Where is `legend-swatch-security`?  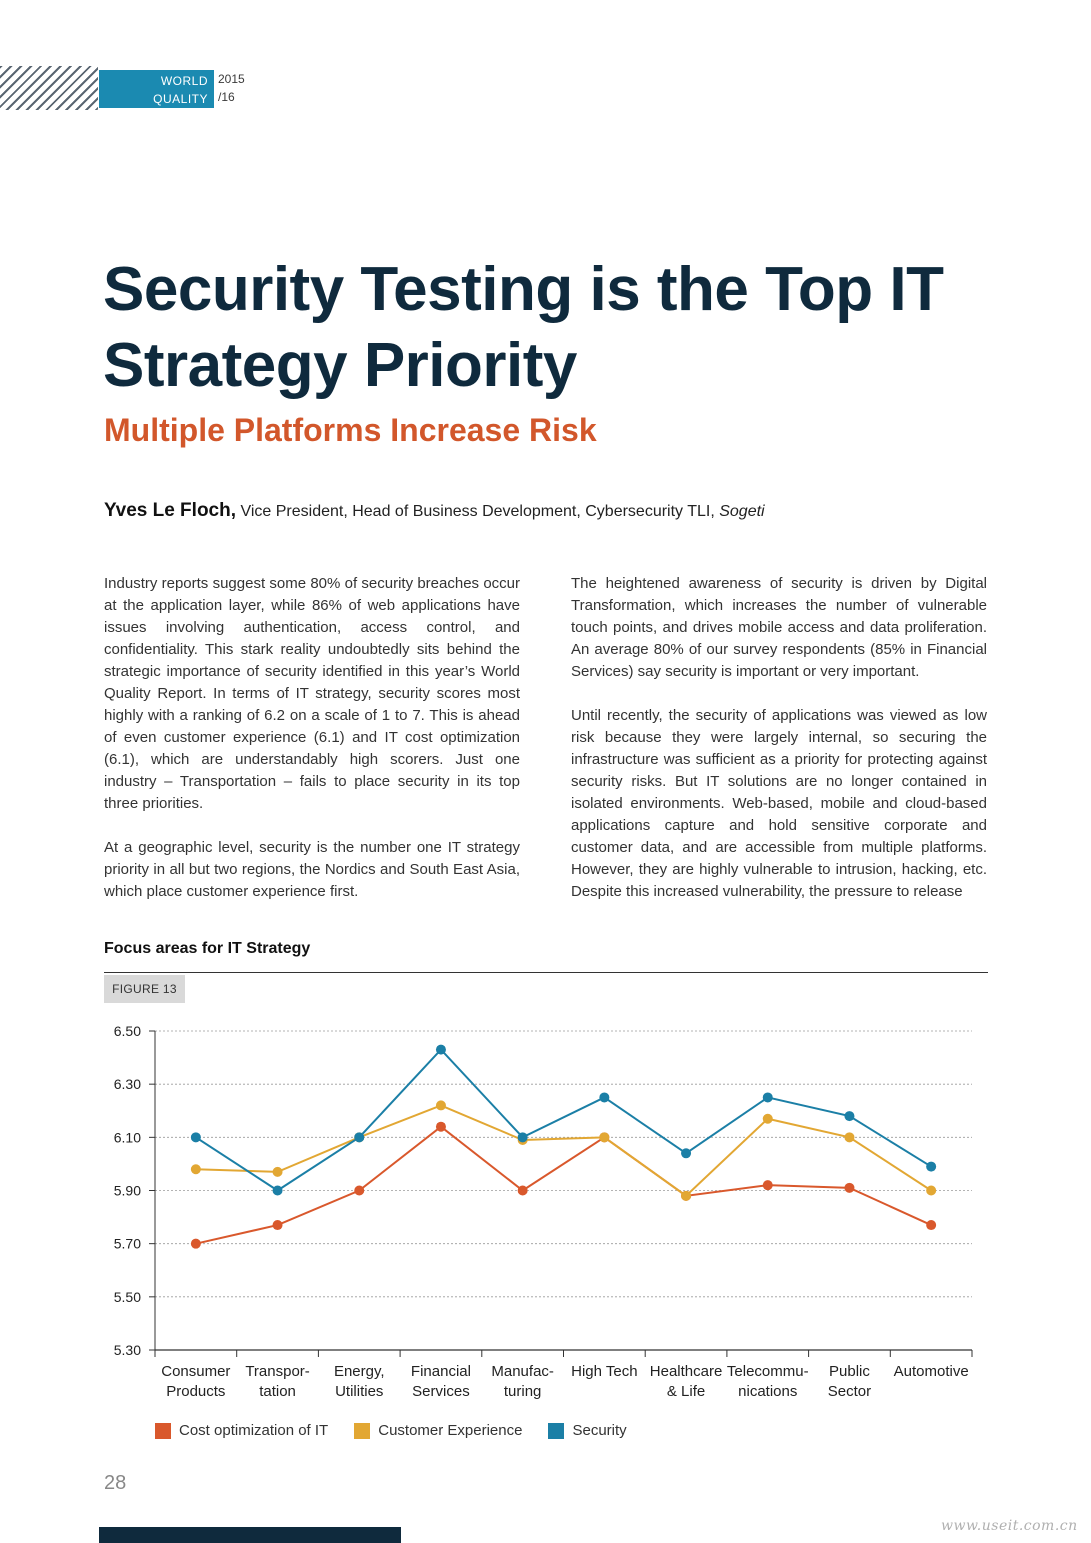 legend-swatch-security is located at coordinates (556, 1430).